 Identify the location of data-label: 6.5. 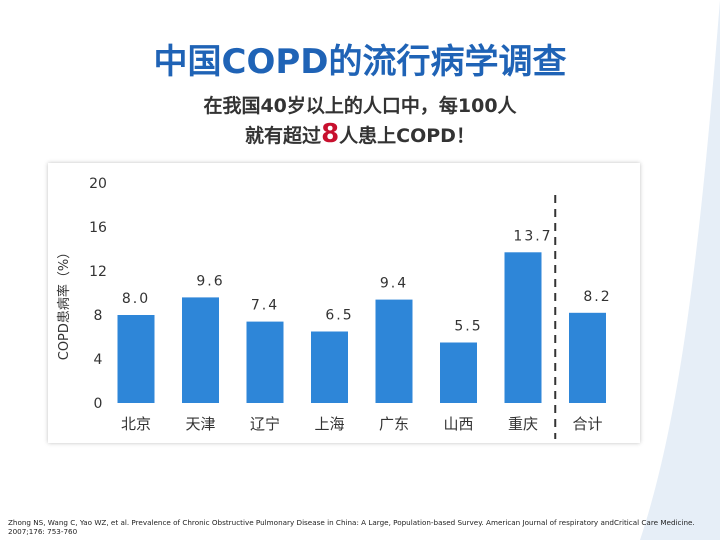
(339, 316).